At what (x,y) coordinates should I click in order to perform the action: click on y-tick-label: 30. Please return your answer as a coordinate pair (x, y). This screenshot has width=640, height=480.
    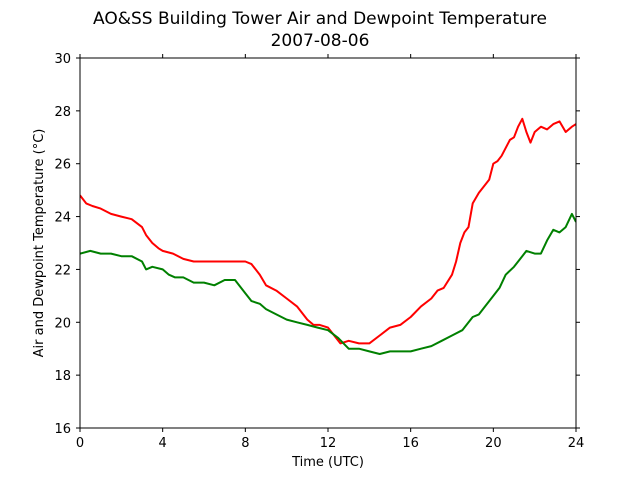
    Looking at the image, I should click on (62, 59).